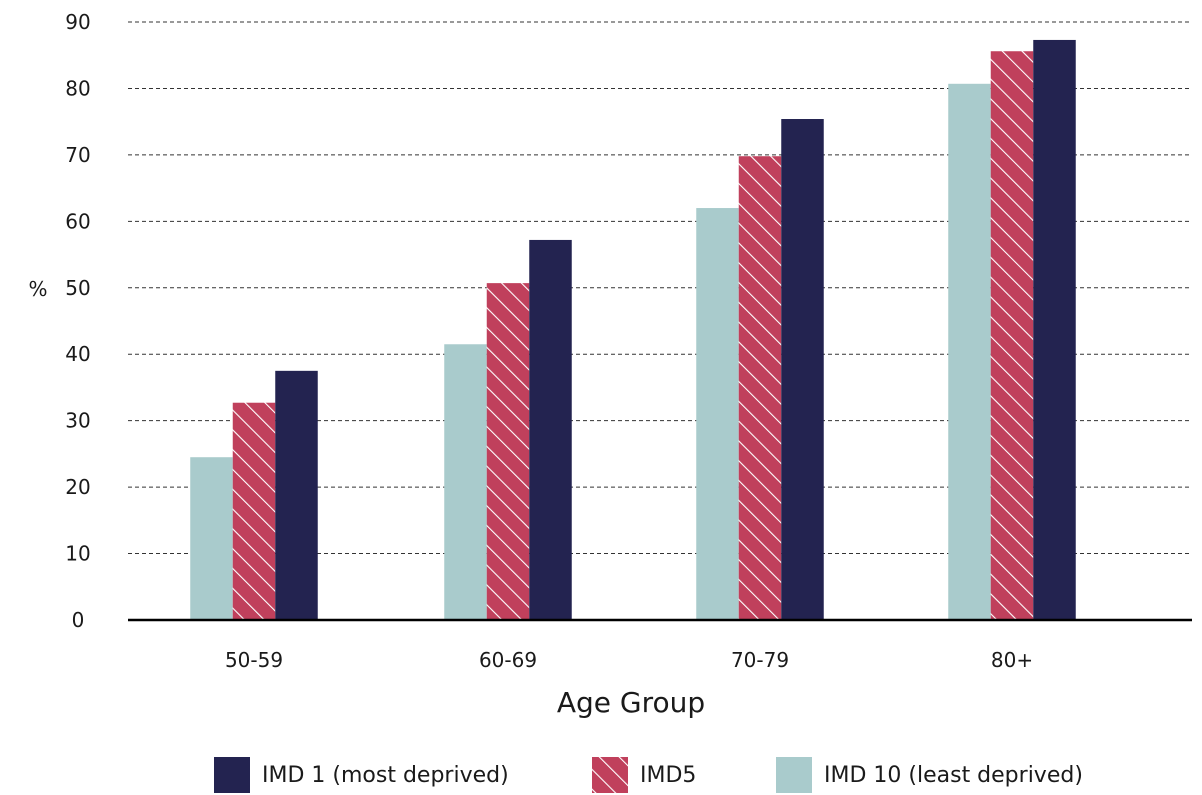  I want to click on y-tick-label: 70, so click(77, 155).